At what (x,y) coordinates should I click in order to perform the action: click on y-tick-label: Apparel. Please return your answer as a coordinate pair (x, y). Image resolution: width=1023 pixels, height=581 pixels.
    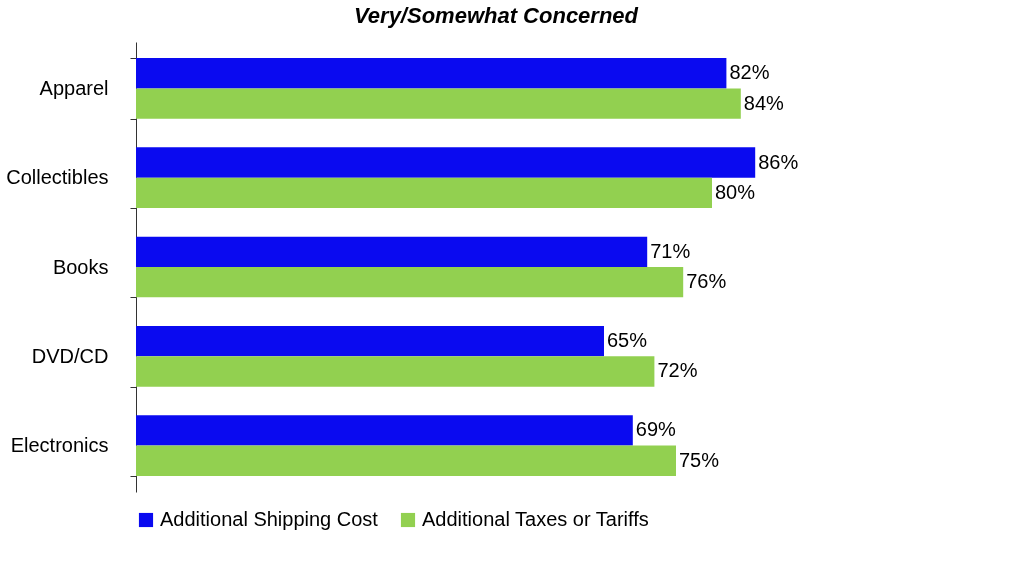
    Looking at the image, I should click on (74, 87).